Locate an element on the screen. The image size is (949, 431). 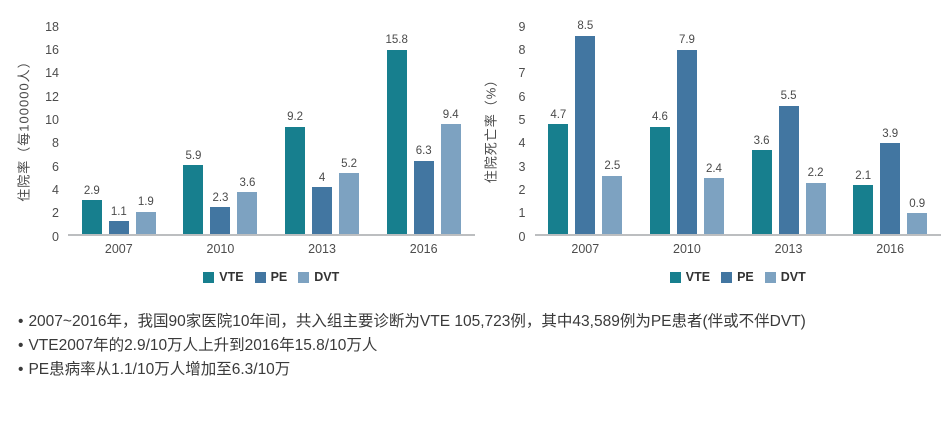
bar-wrap: 6.3 is located at coordinates (423, 189).